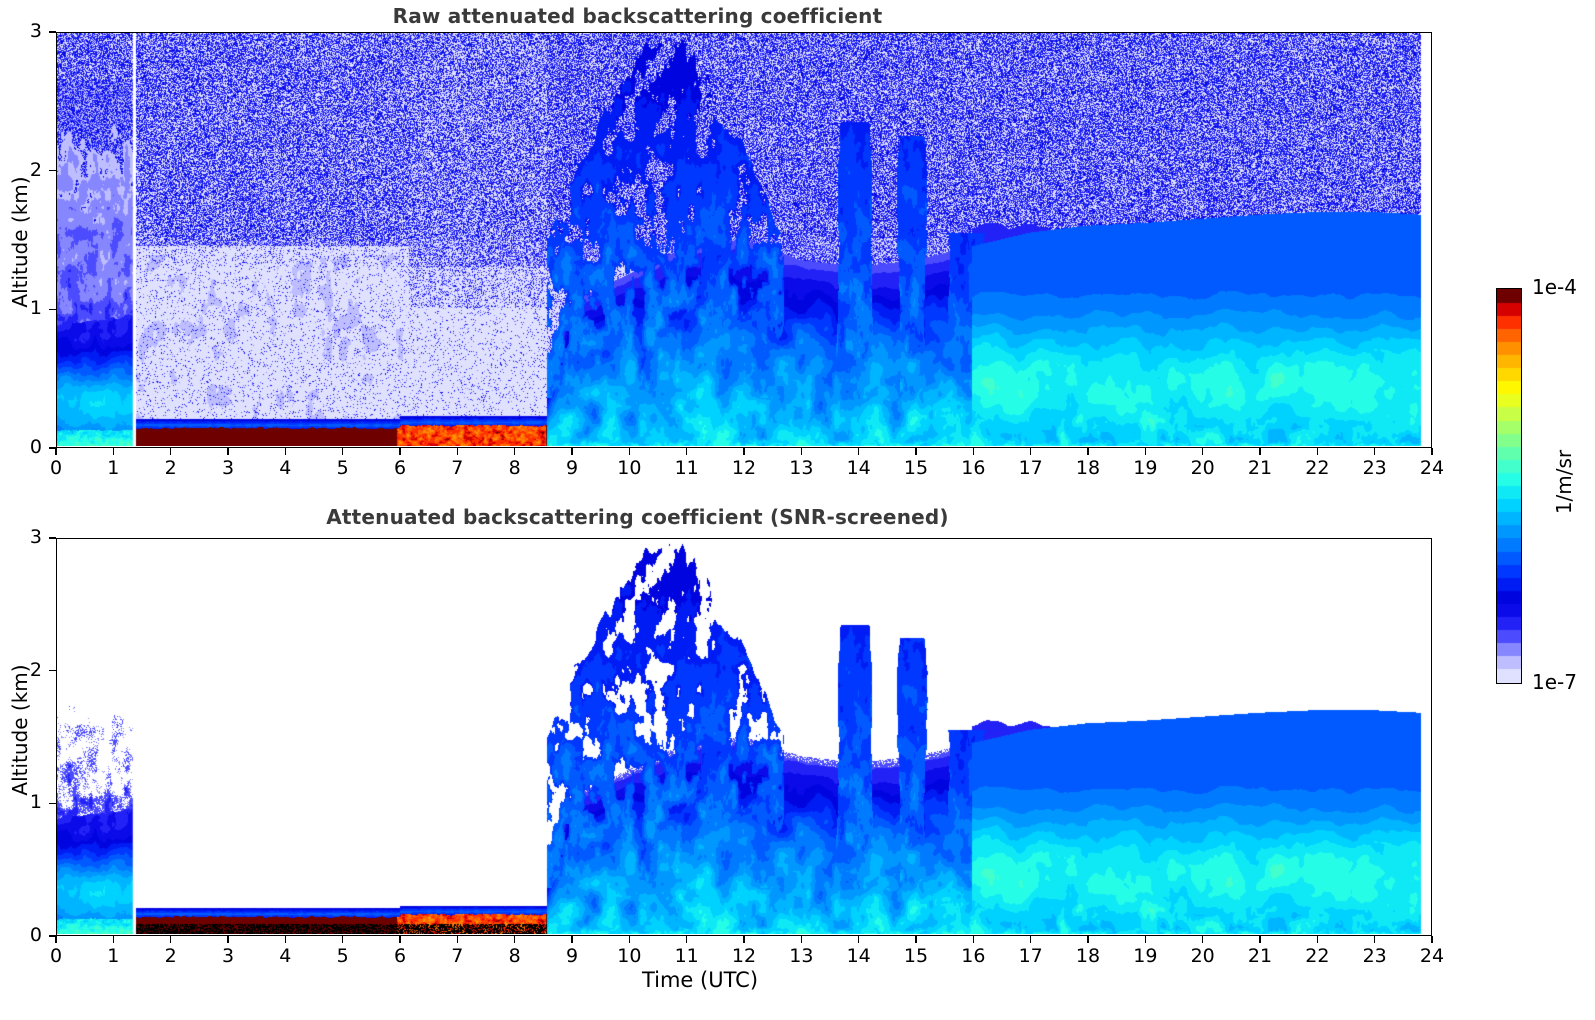  What do you see at coordinates (514, 468) in the screenshot?
I see `x-tick-label-top-8: 8` at bounding box center [514, 468].